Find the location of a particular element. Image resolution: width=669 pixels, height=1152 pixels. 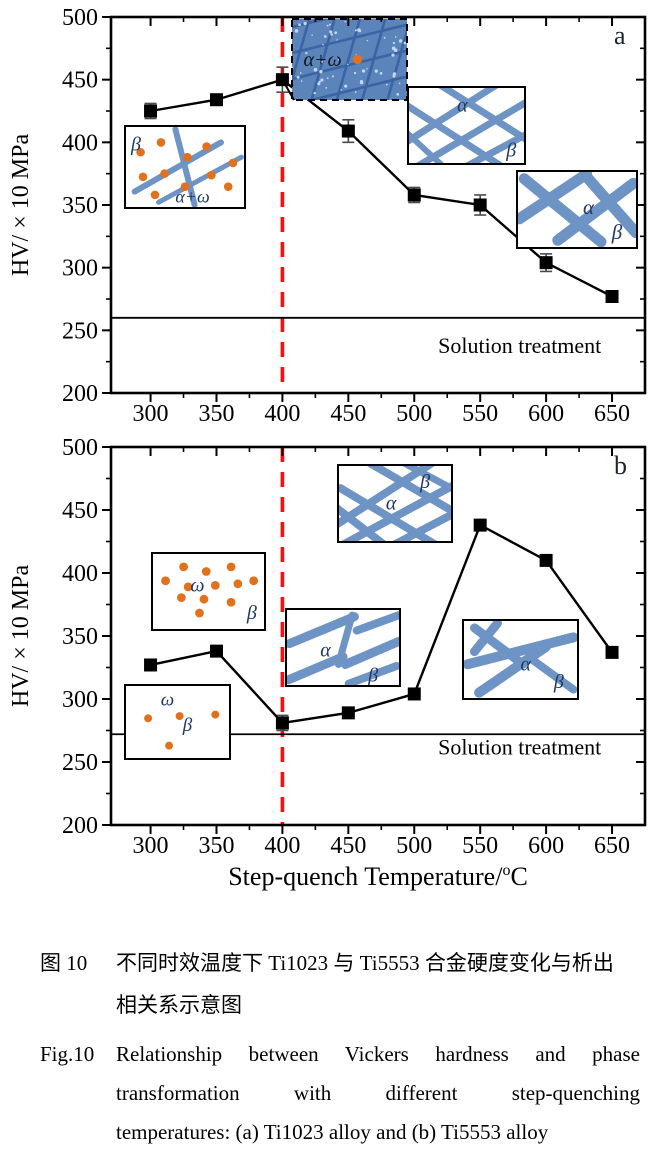

x-tick-label: 350 is located at coordinates (216, 414).